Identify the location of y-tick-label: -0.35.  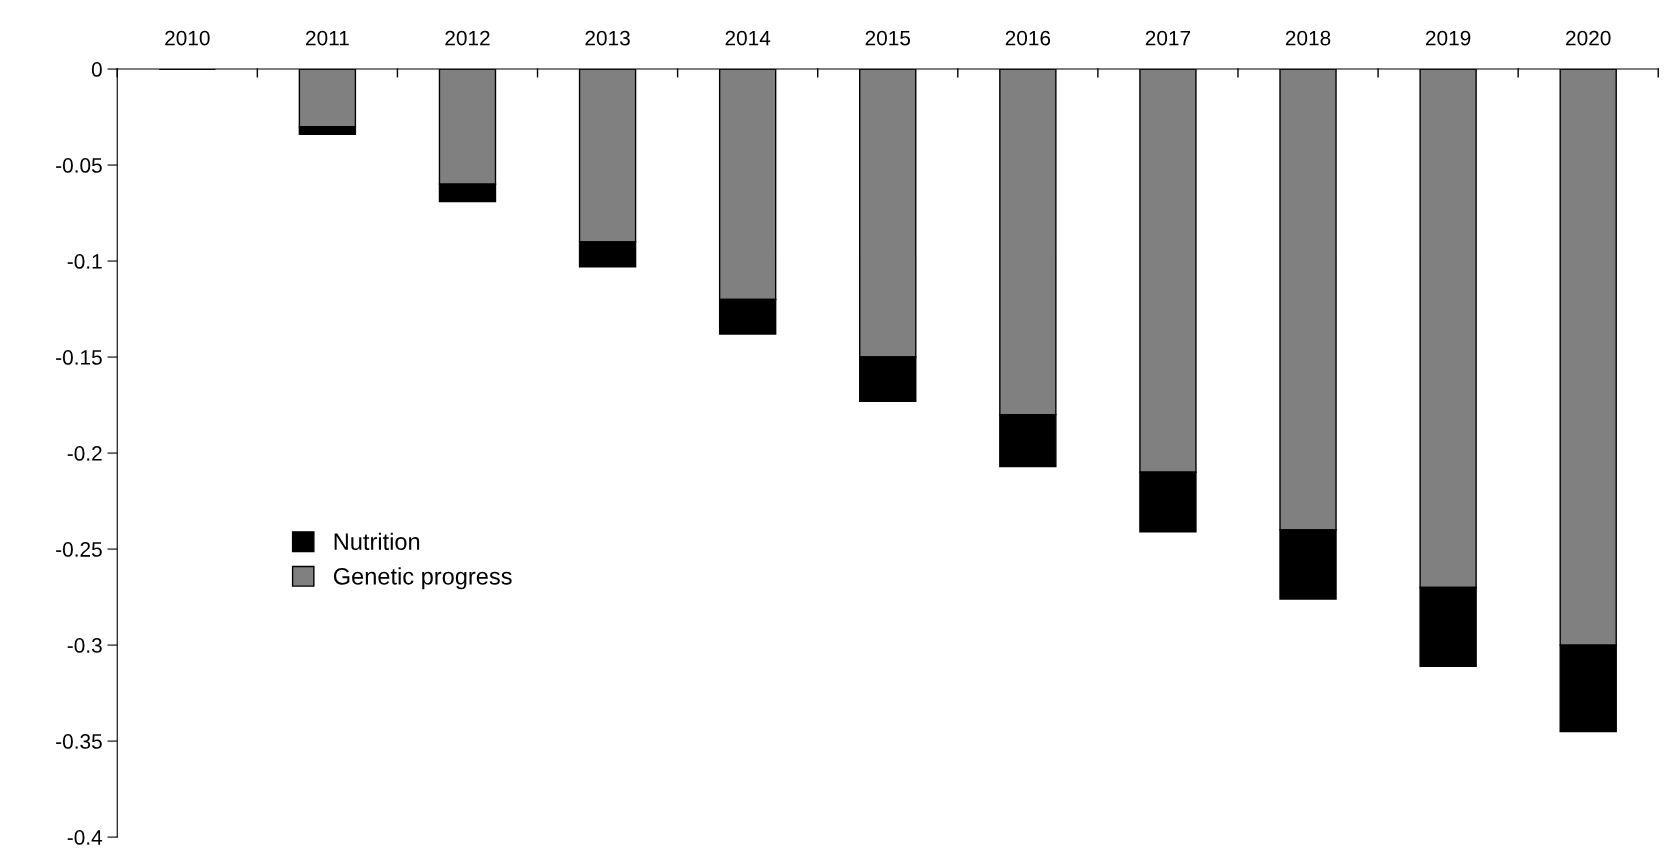
(79, 741).